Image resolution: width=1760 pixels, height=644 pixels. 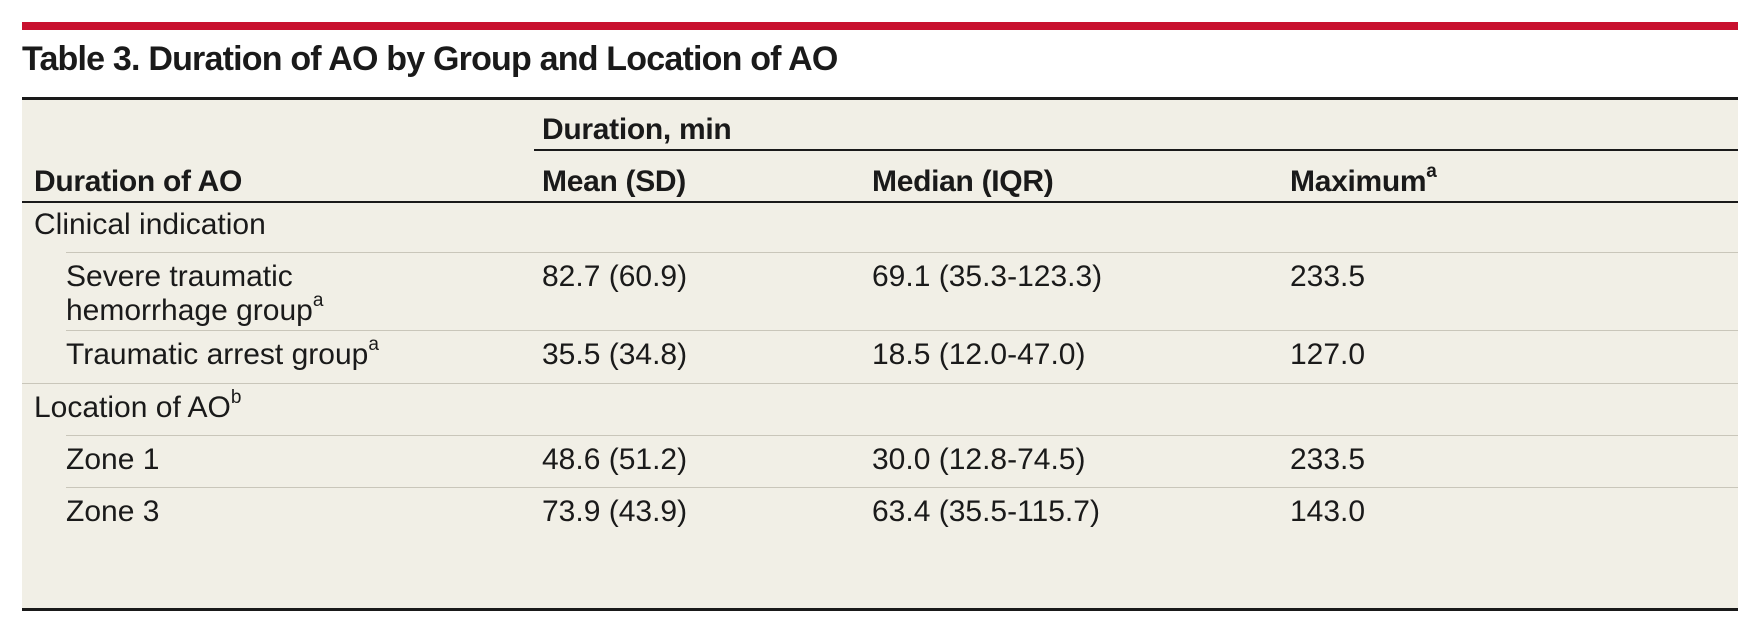 I want to click on table-row-label: Severe traumatic, so click(x=179, y=276).